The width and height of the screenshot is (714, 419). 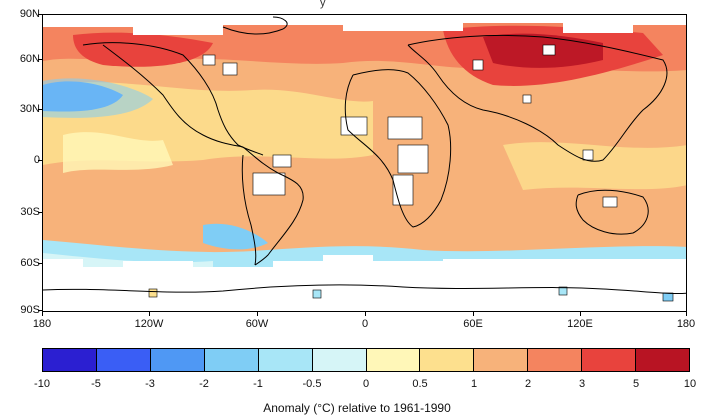 I want to click on colorbar-label: -0.5, so click(x=312, y=384).